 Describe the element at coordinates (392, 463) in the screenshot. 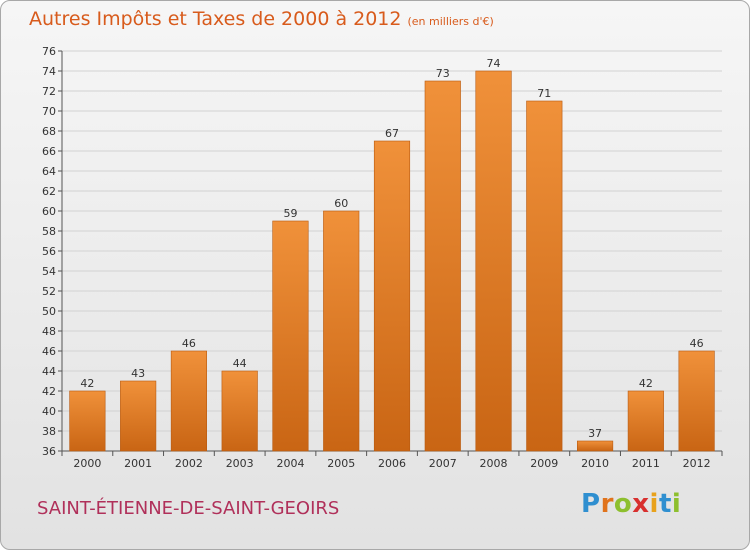

I see `x-tick-label: 2006` at that location.